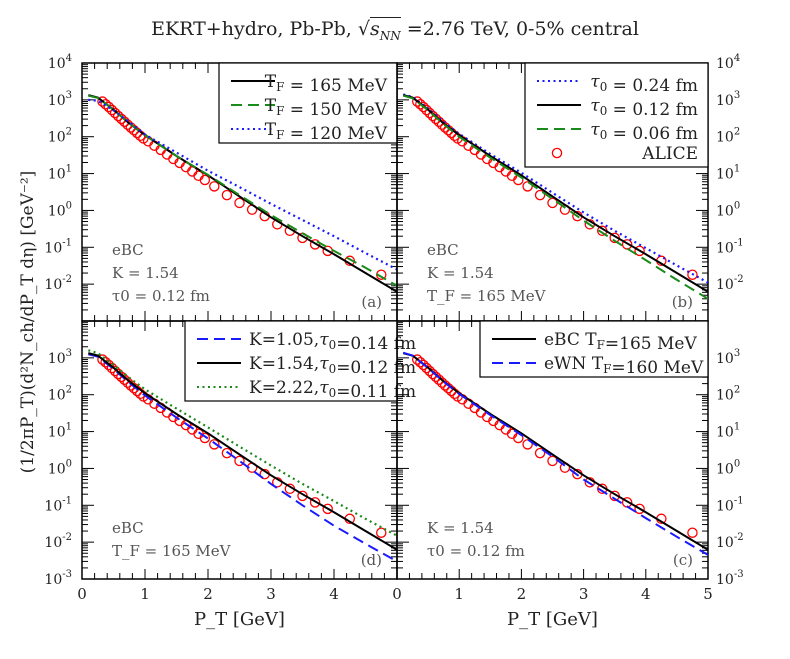  What do you see at coordinates (128, 528) in the screenshot?
I see `panel-annotation: eBC` at bounding box center [128, 528].